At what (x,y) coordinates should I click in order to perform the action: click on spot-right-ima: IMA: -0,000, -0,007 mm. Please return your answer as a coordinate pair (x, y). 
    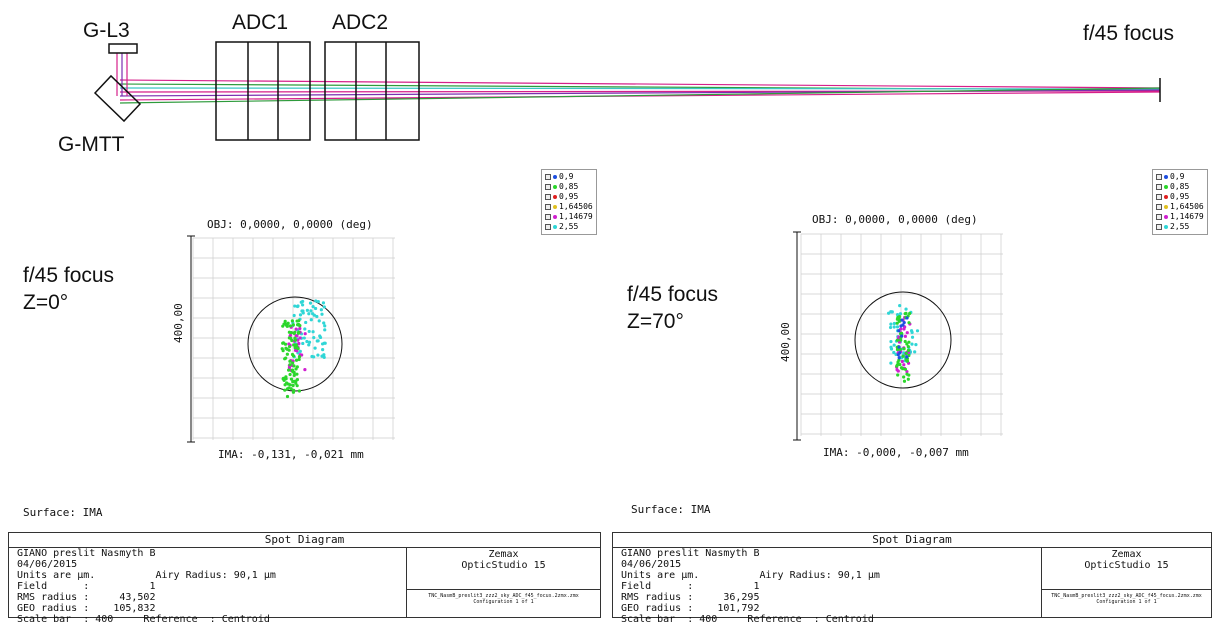
    Looking at the image, I should click on (896, 452).